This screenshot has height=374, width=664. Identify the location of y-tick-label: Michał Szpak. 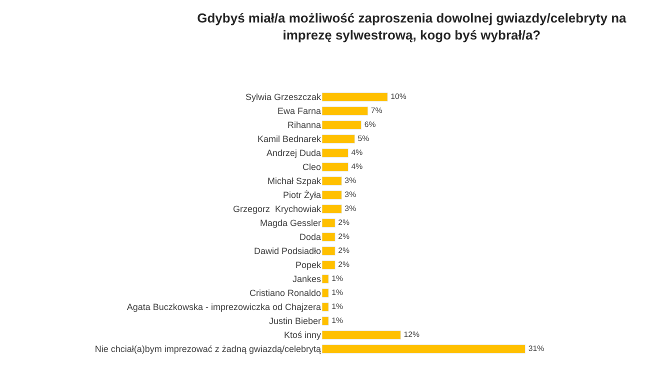
(294, 181).